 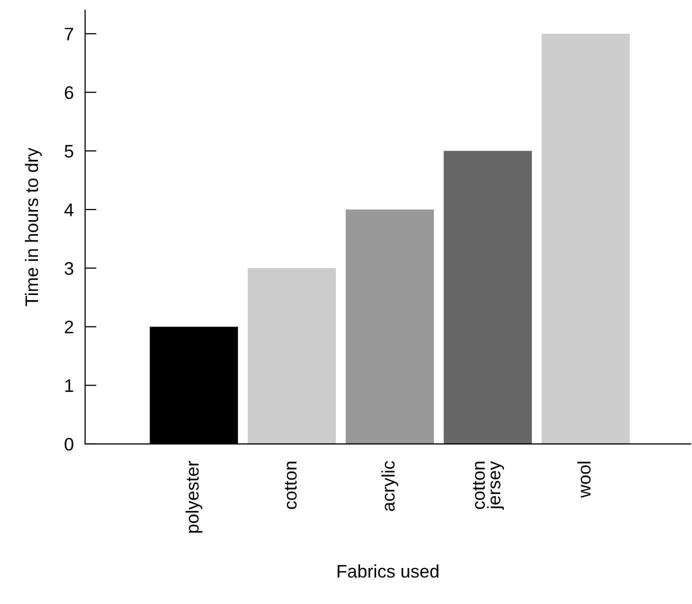 What do you see at coordinates (69, 268) in the screenshot?
I see `y-tick-label: 3` at bounding box center [69, 268].